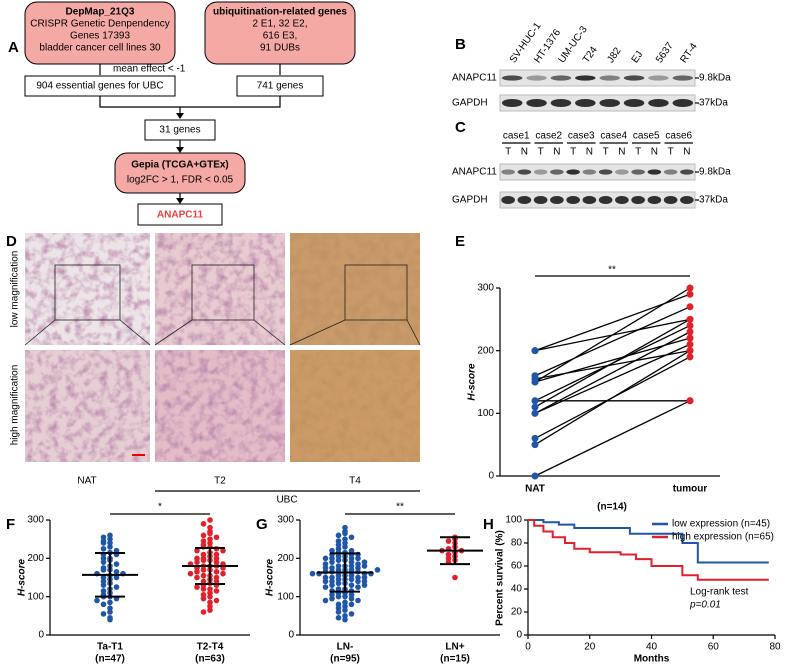 This screenshot has width=790, height=665. What do you see at coordinates (86, 481) in the screenshot?
I see `column-label: NAT` at bounding box center [86, 481].